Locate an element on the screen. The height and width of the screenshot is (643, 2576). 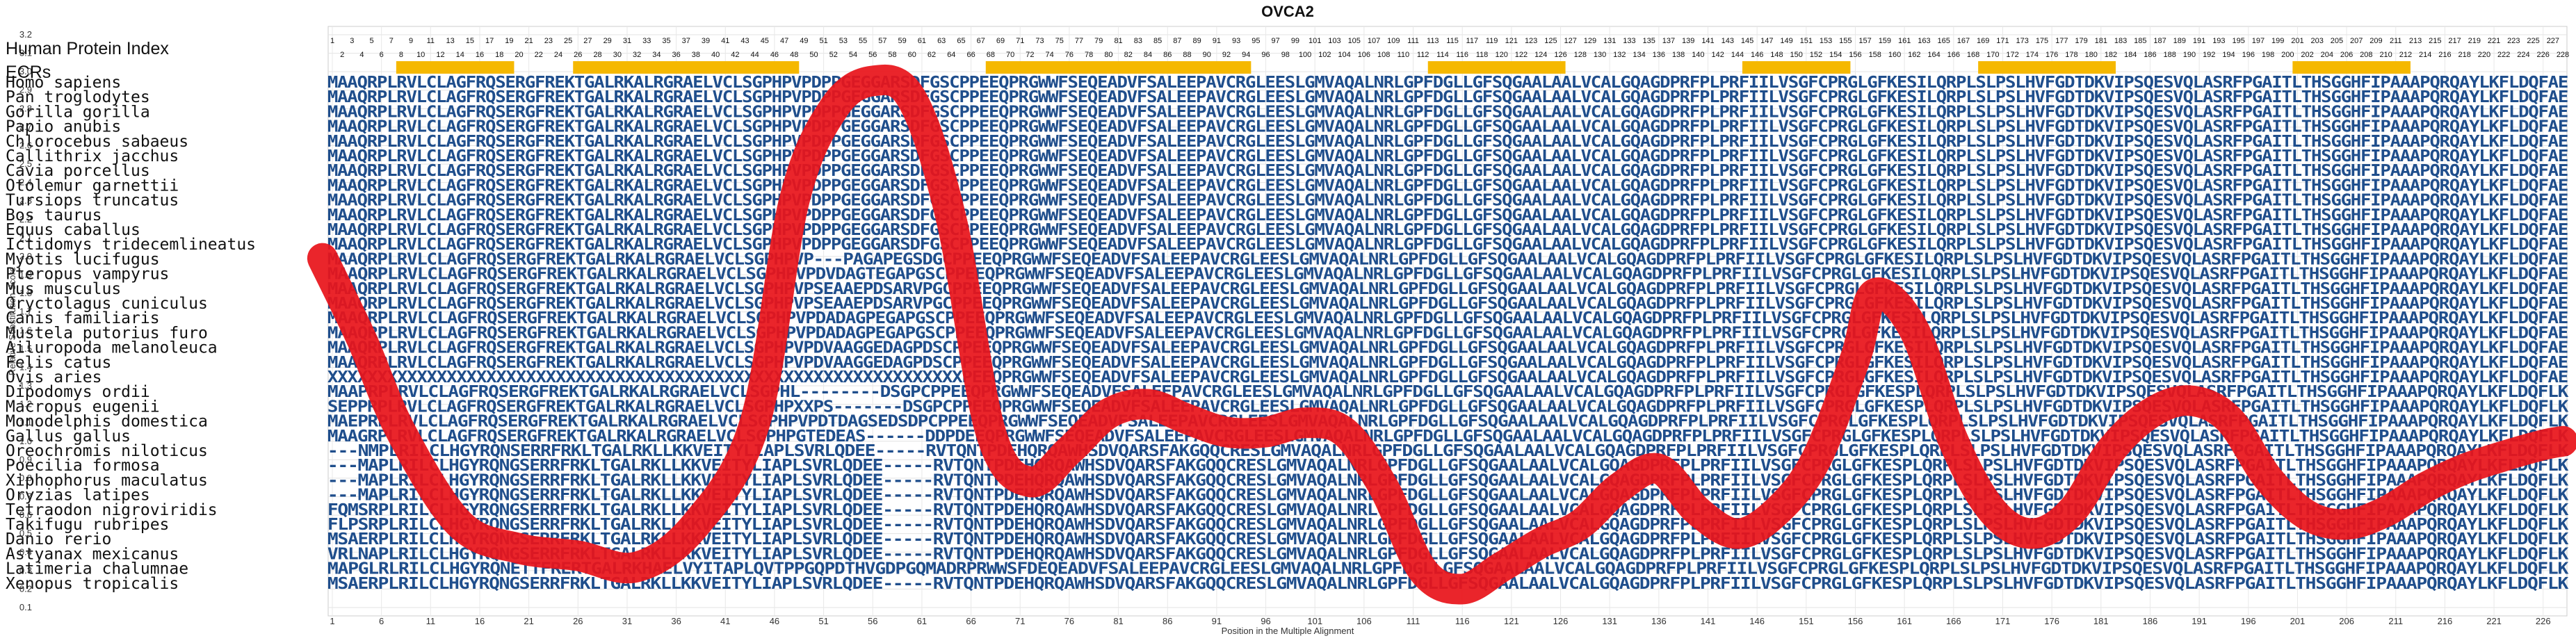
index-odd: 141 is located at coordinates (1707, 41).